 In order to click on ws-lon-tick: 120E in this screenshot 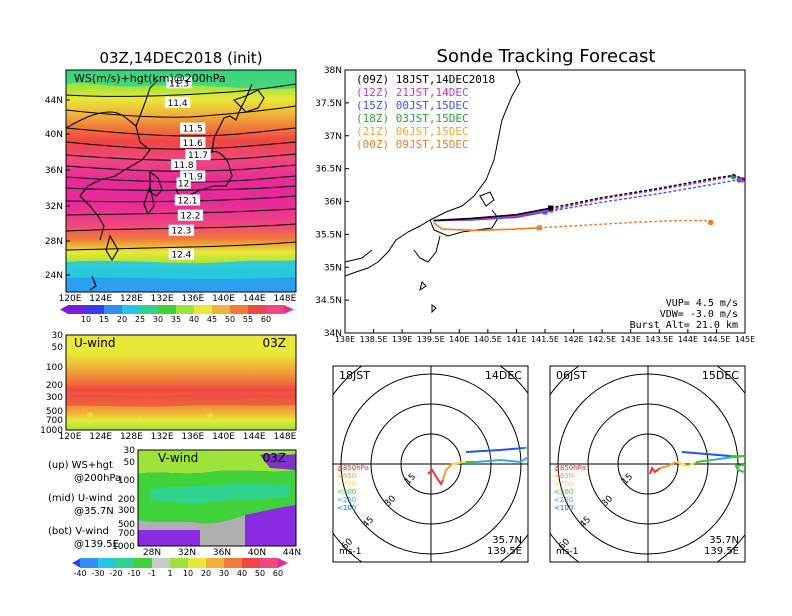, I will do `click(70, 299)`.